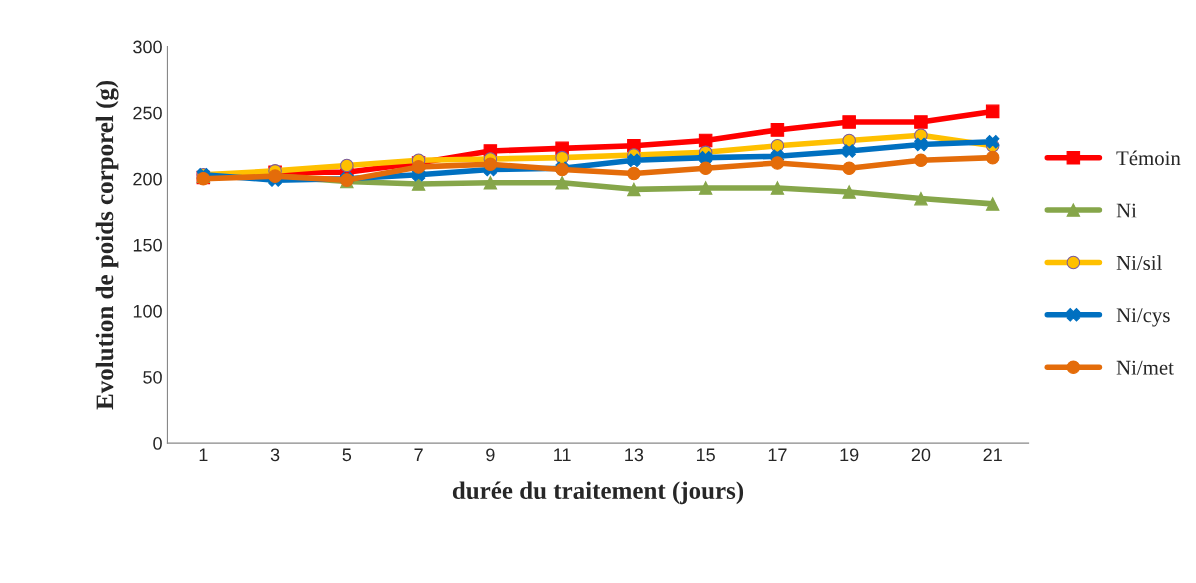 The width and height of the screenshot is (1196, 583). Describe the element at coordinates (777, 455) in the screenshot. I see `x-tick-label: 17` at that location.